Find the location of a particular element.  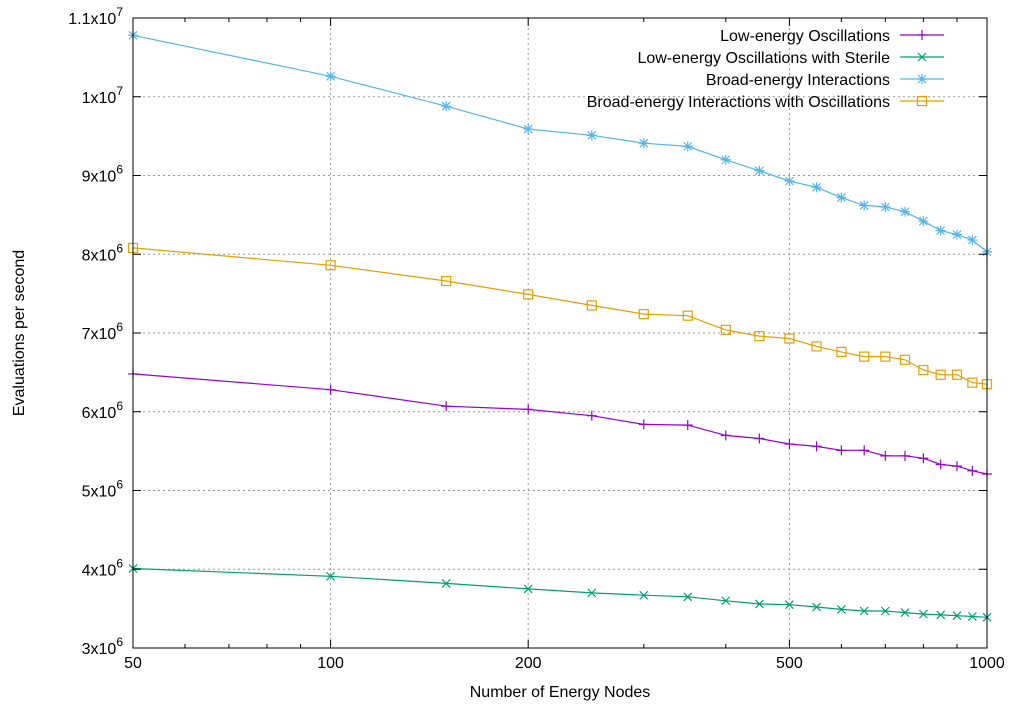

legend-entry: Broad-energy Interactions is located at coordinates (825, 80).